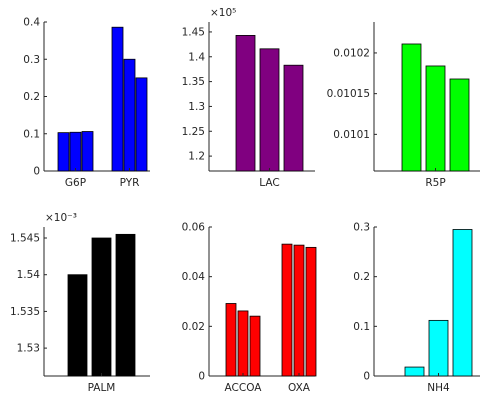 Image resolution: width=494 pixels, height=397 pixels. What do you see at coordinates (31, 23) in the screenshot?
I see `y-tick-label: 0.4` at bounding box center [31, 23].